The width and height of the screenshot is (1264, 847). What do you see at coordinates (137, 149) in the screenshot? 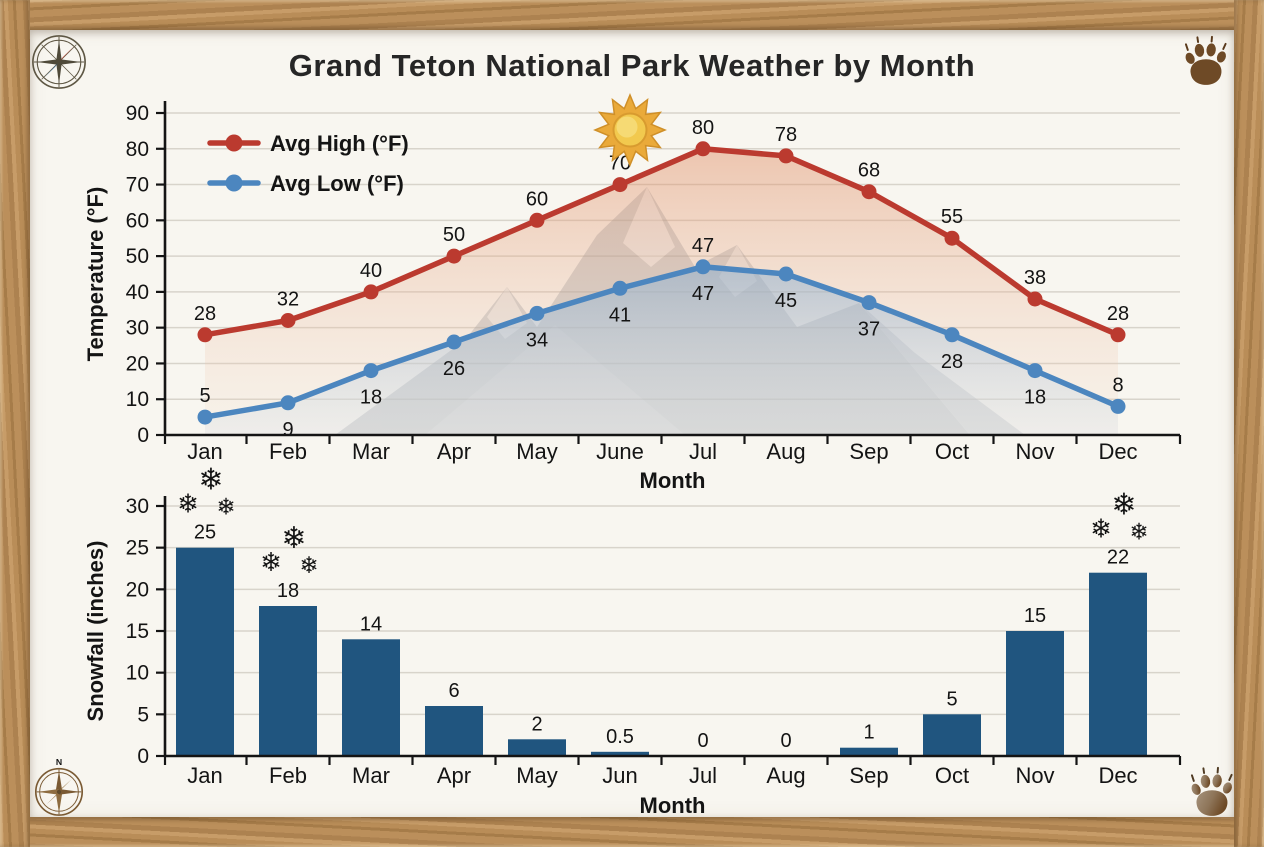
I see `y-tick-label: 80` at bounding box center [137, 149].